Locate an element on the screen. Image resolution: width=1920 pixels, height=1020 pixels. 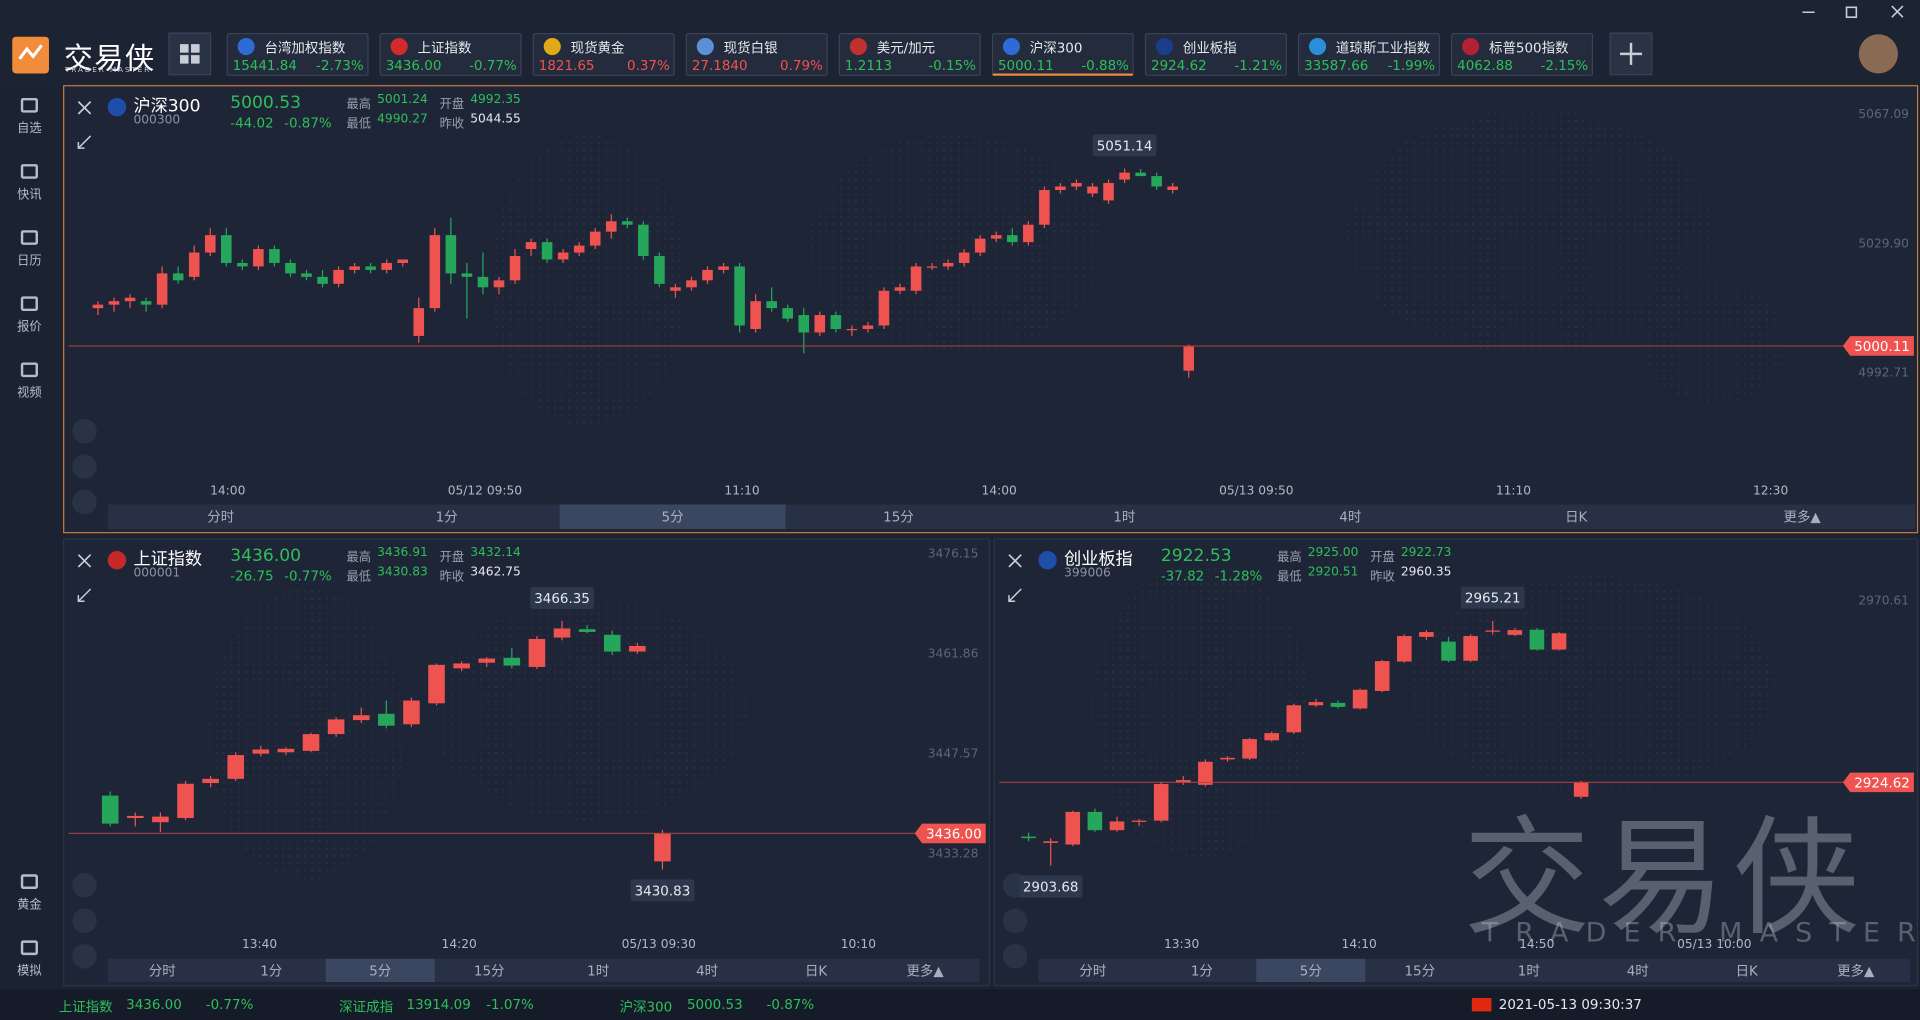
ticker: 道琼斯工业指数 33587.66 -1.99% is located at coordinates (1368, 54).